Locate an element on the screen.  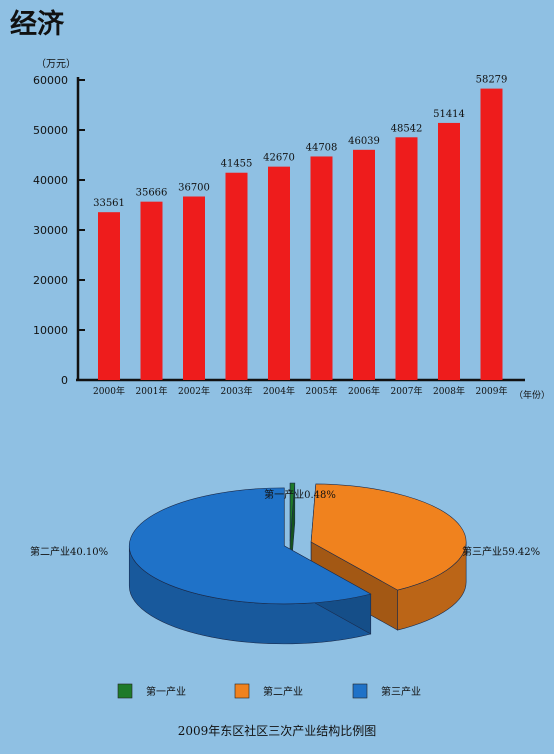
x-tick-label: 2001年 is located at coordinates (152, 391).